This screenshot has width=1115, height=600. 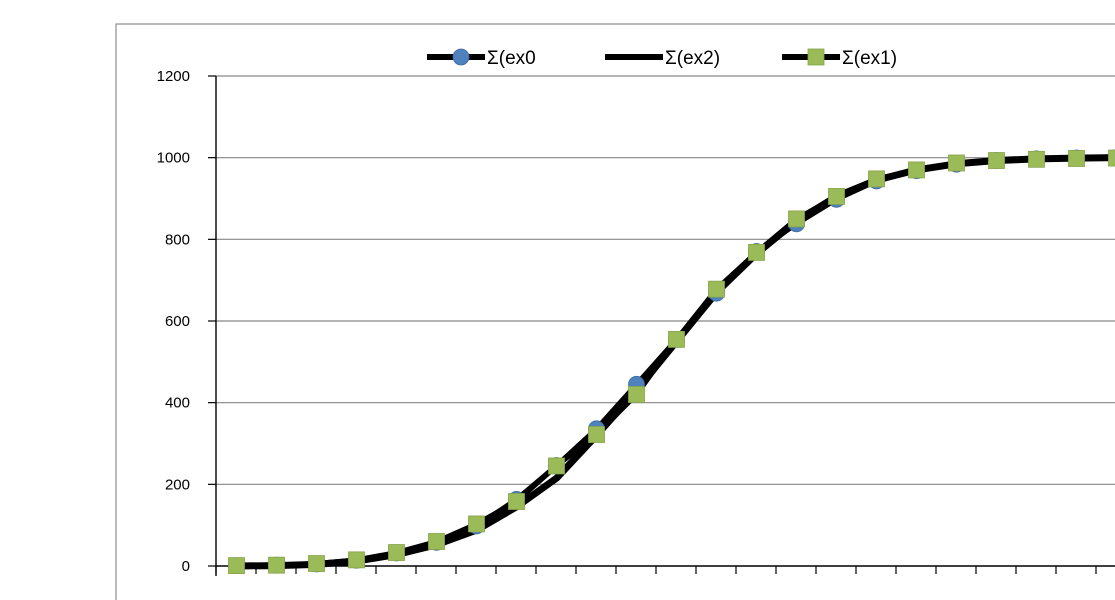 What do you see at coordinates (186, 566) in the screenshot?
I see `y-tick-label: 0` at bounding box center [186, 566].